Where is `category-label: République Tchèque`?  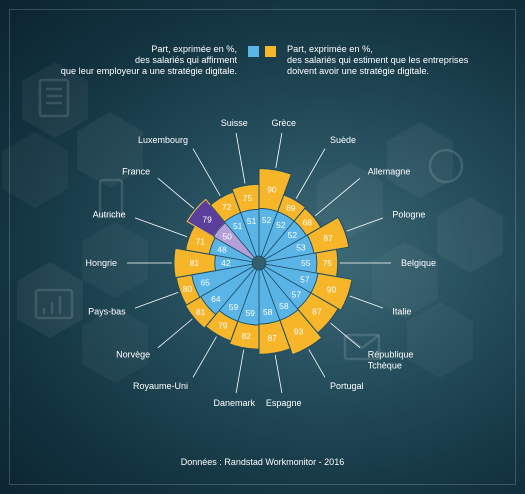 category-label: République Tchèque is located at coordinates (391, 359).